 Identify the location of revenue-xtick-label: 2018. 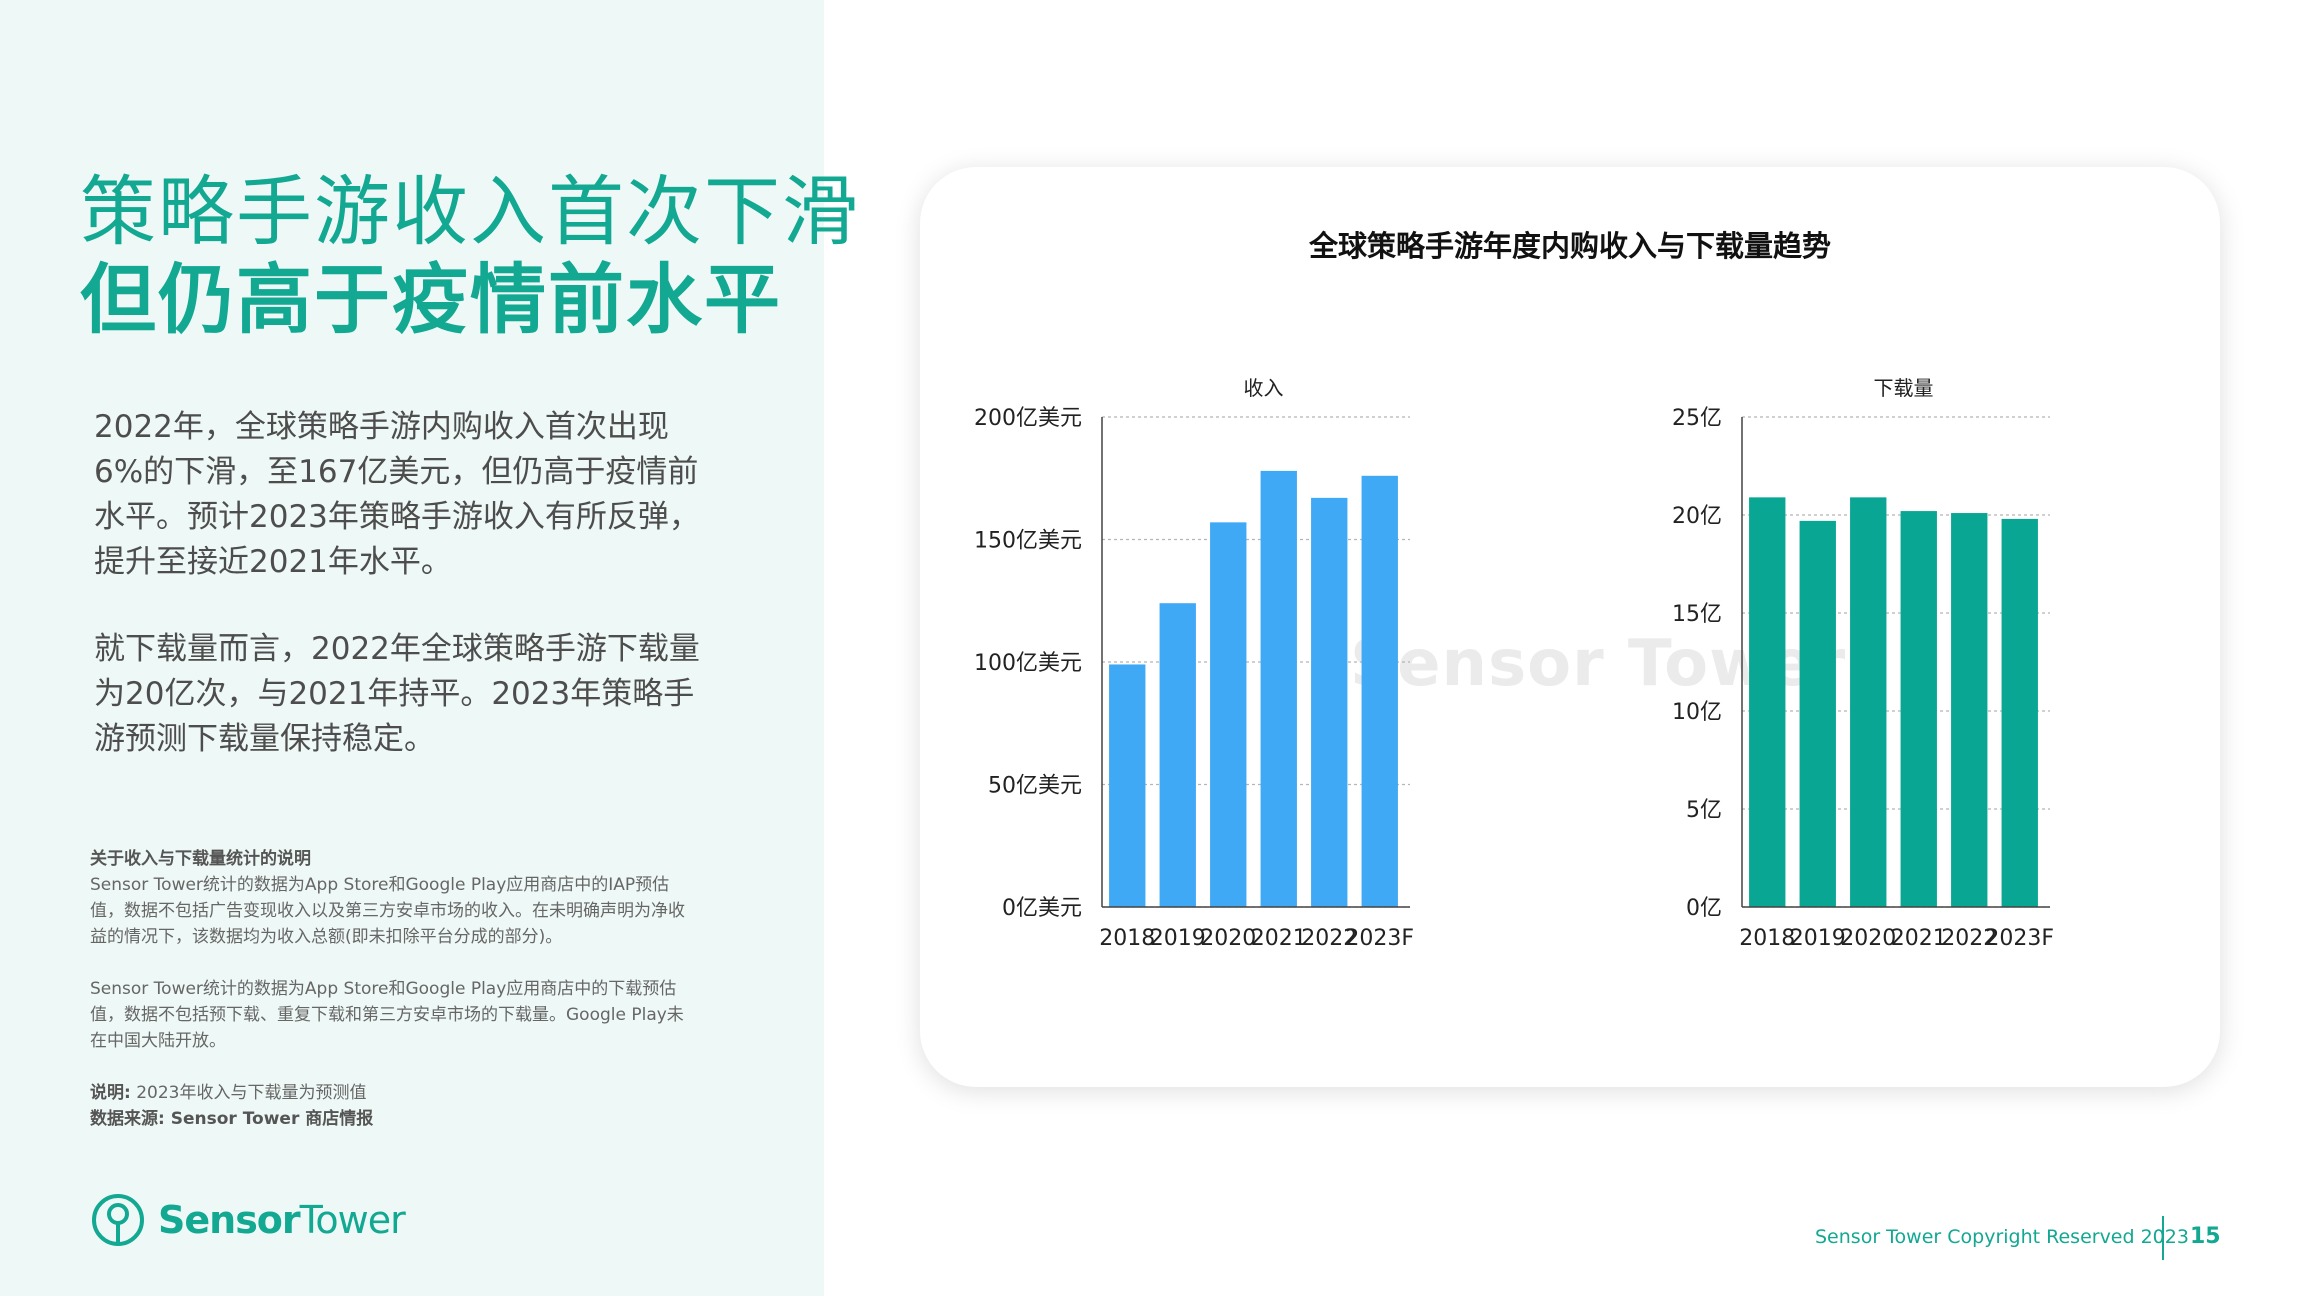
(1127, 938).